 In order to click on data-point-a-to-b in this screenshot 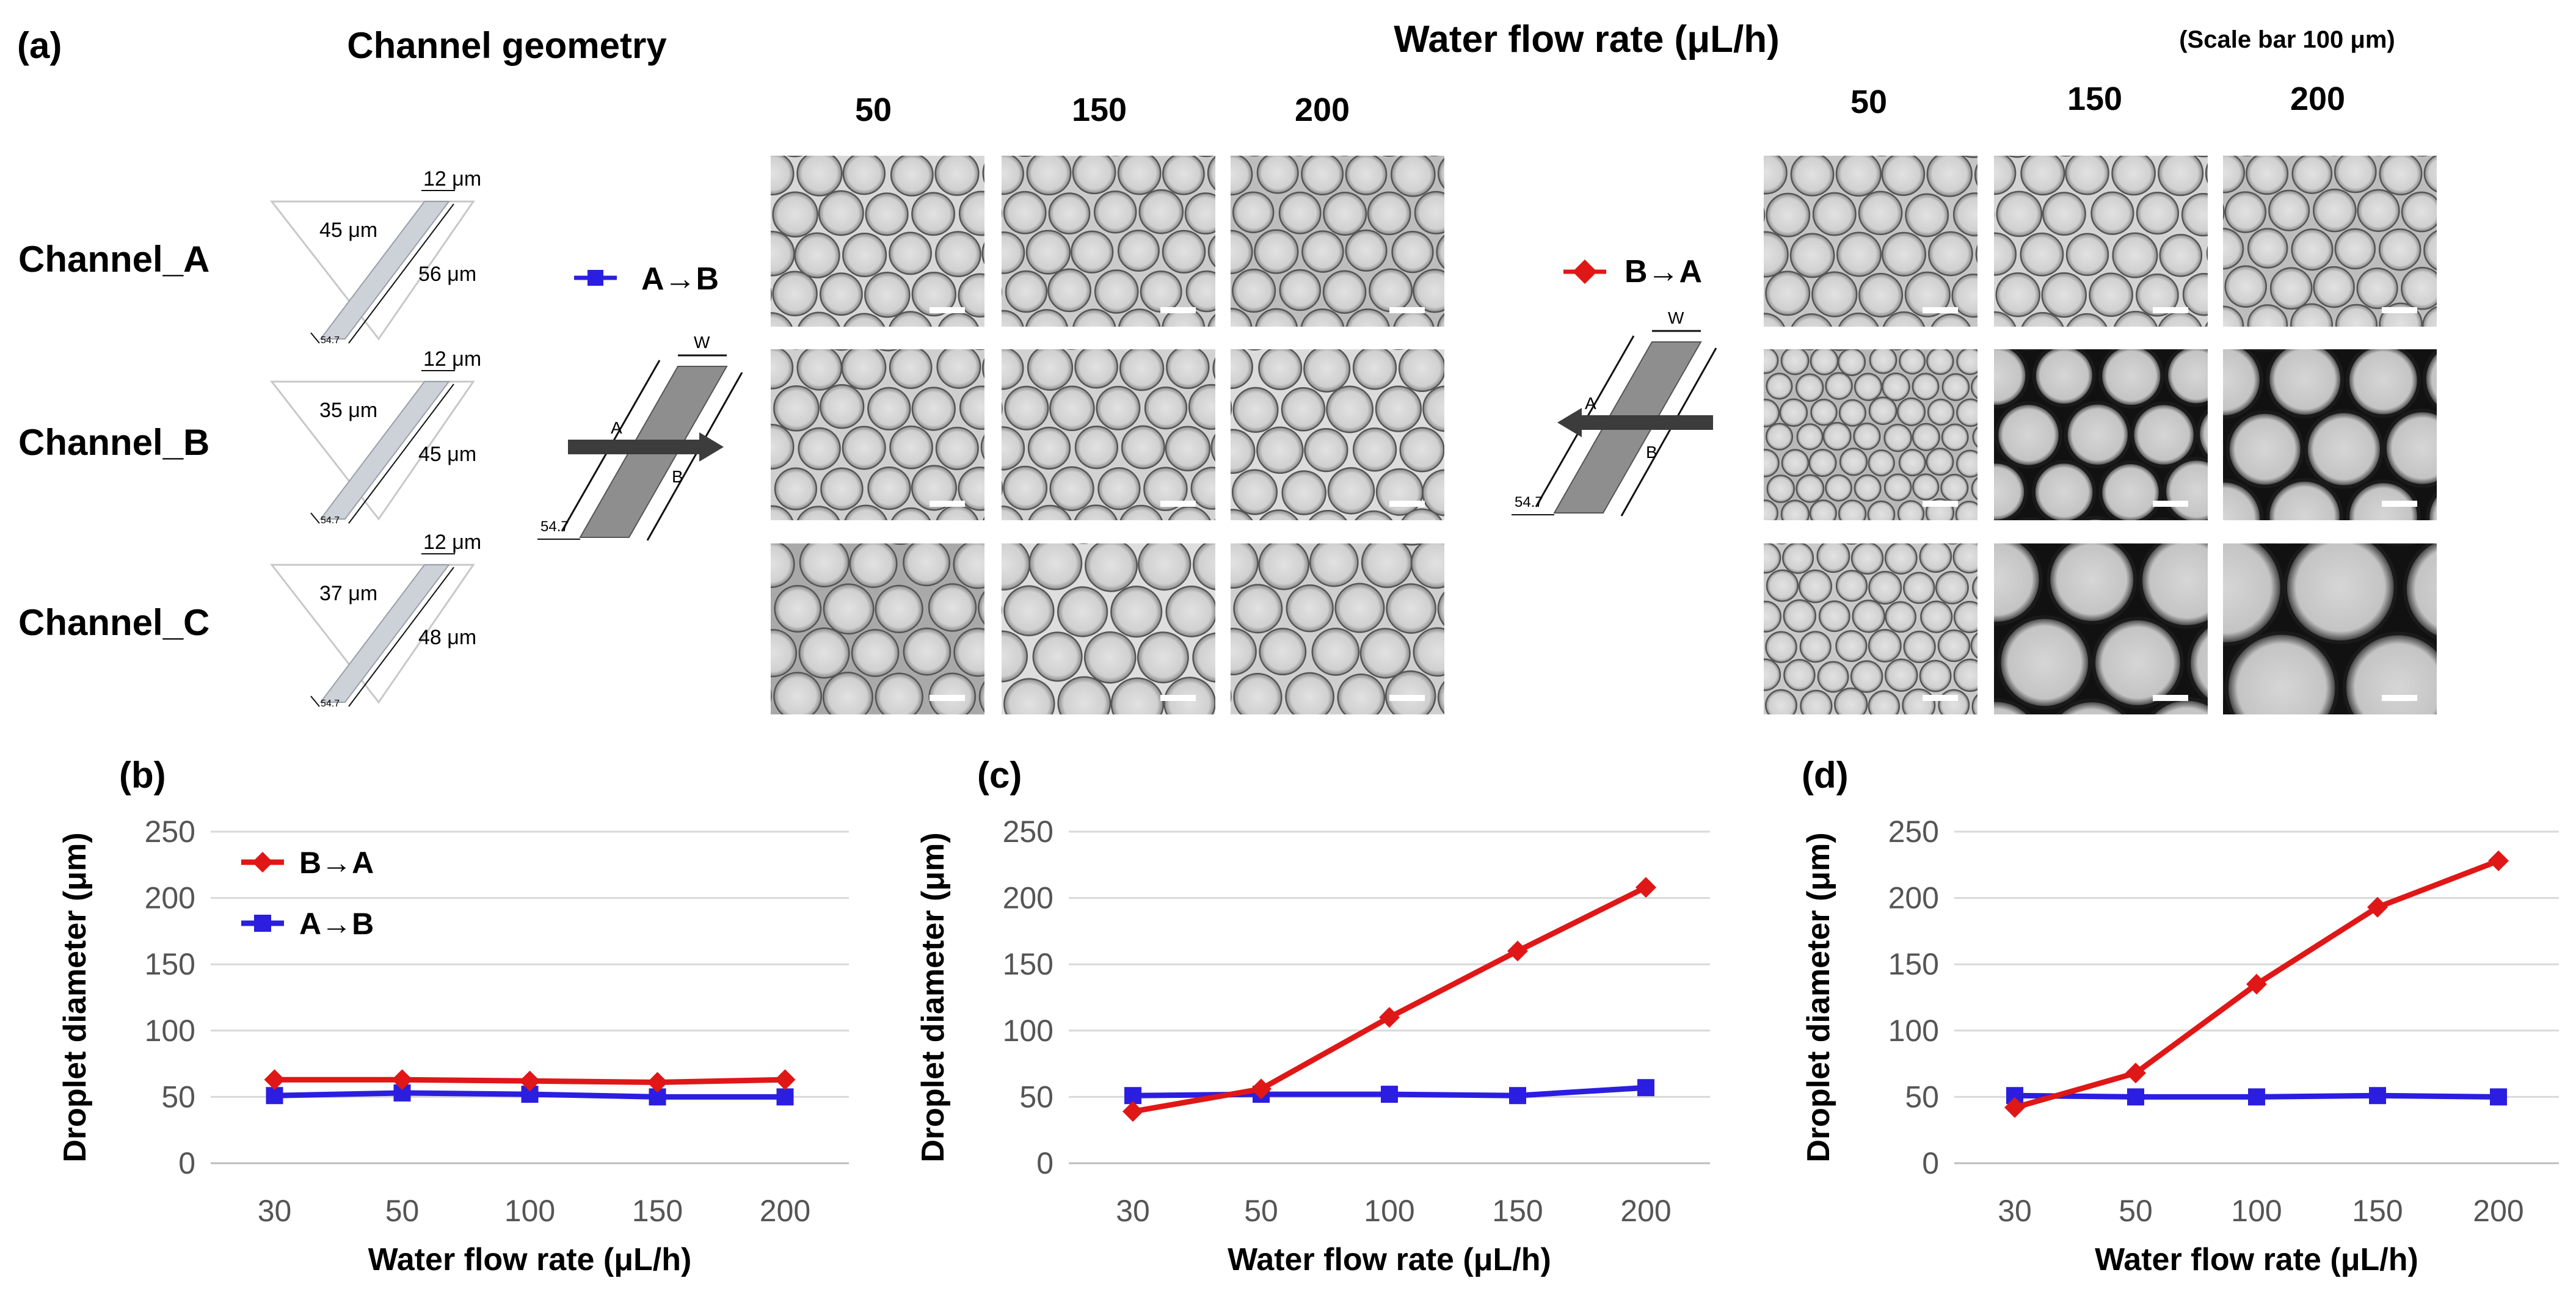, I will do `click(785, 1097)`.